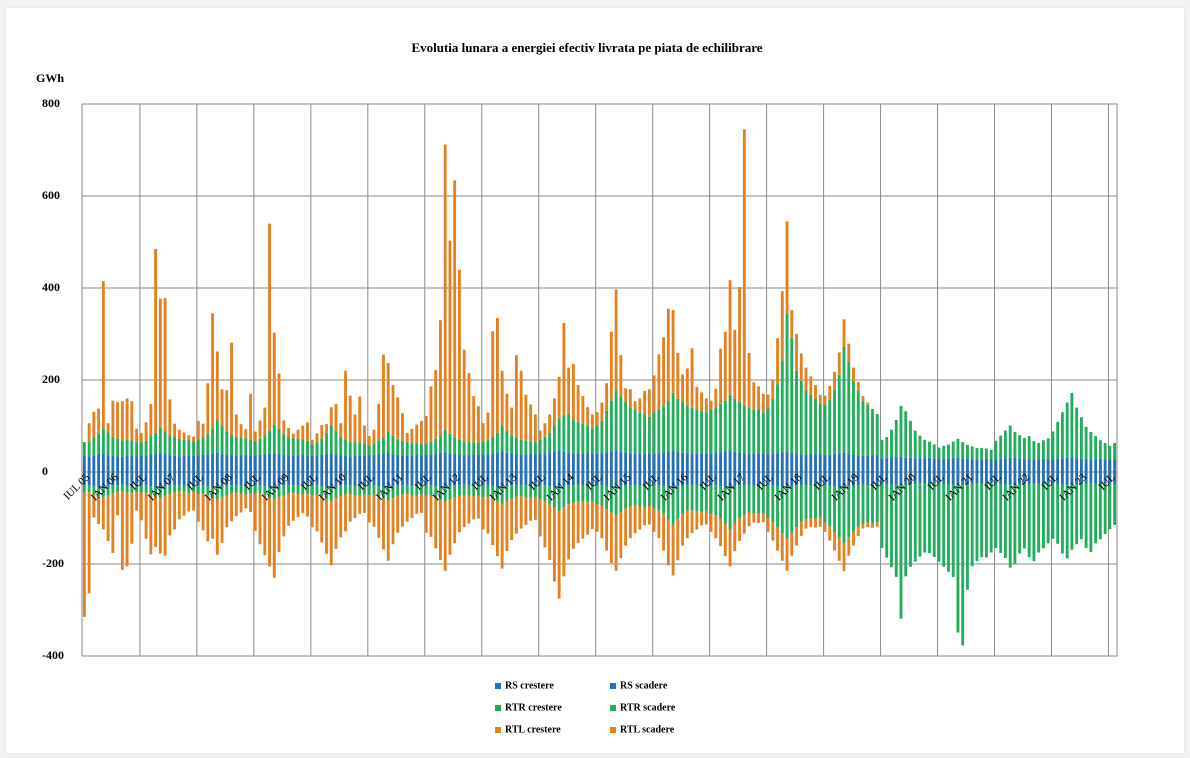 The height and width of the screenshot is (758, 1190). Describe the element at coordinates (51, 379) in the screenshot. I see `y-tick-label: 200` at that location.